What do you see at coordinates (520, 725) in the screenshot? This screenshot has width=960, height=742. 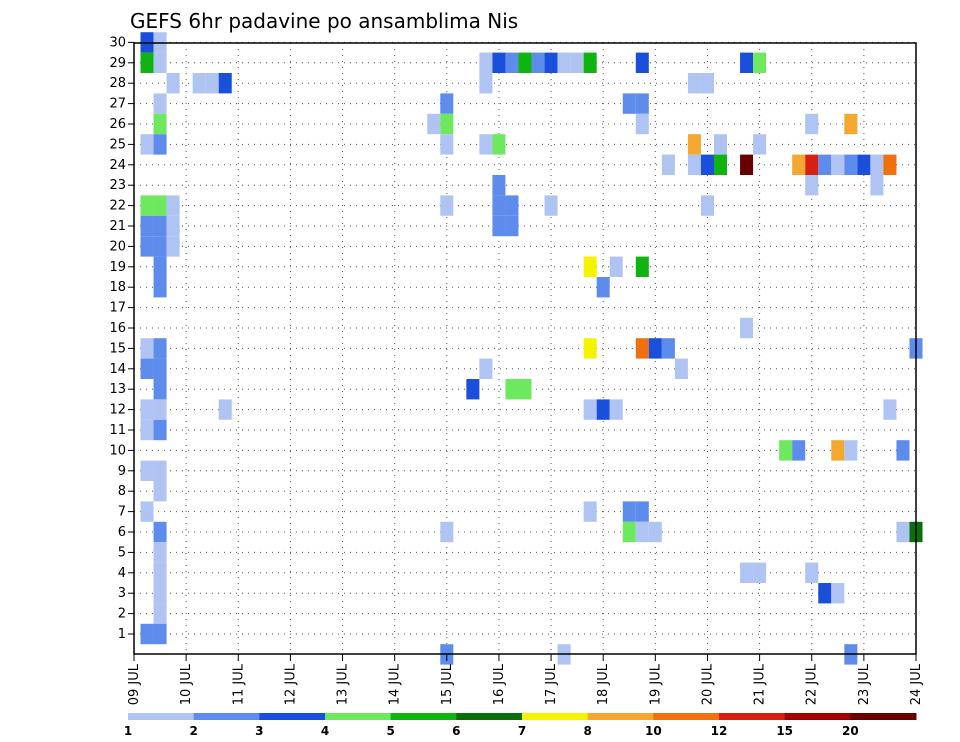 I see `color-legend: 1 2 3 4 5 6 7 8 10 12 15 20` at bounding box center [520, 725].